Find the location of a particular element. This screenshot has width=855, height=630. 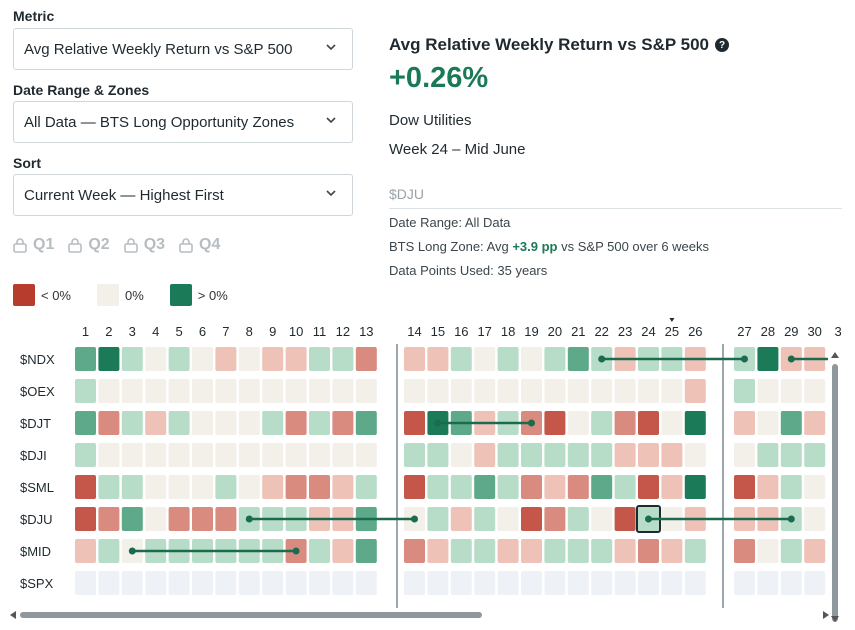

quarter-q1: Q1 is located at coordinates (33, 245).